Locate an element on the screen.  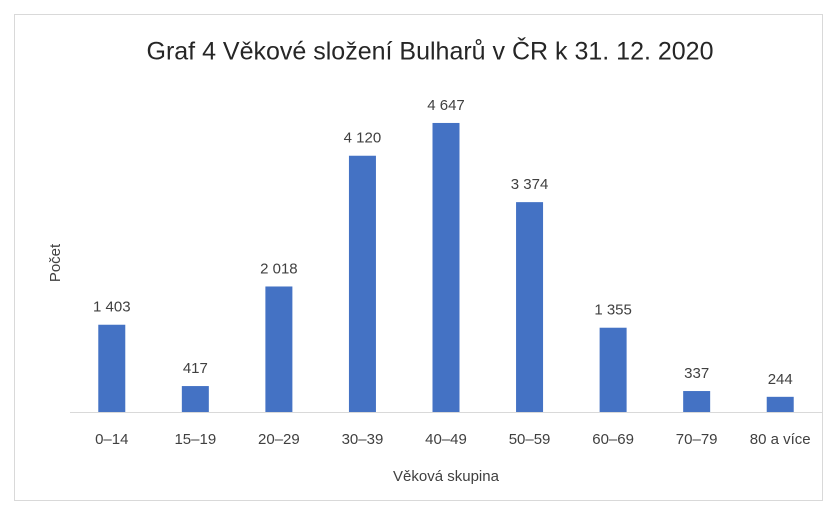
data-label: 1 355 is located at coordinates (613, 310).